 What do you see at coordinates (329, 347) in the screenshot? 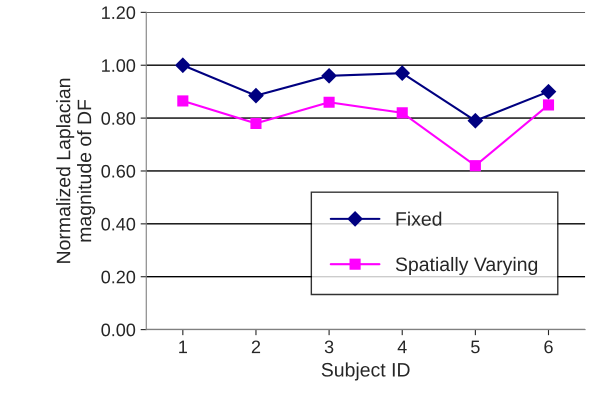
I see `x-tick-label: 3` at bounding box center [329, 347].